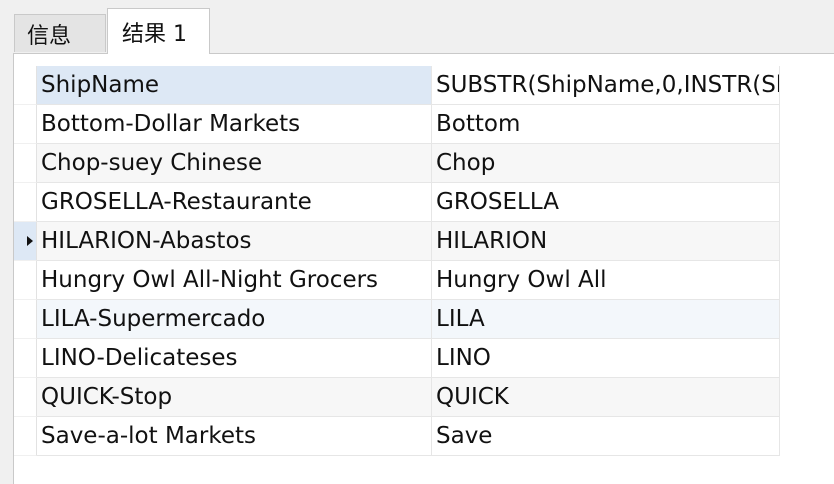 The width and height of the screenshot is (834, 484). I want to click on table-cell: Save-a-lot Markets, so click(234, 436).